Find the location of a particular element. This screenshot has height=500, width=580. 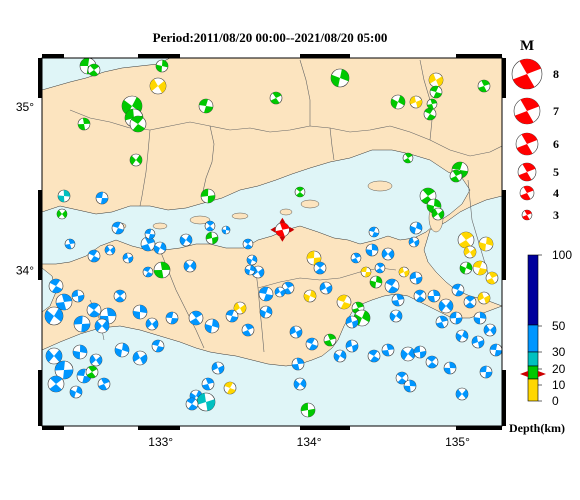

magnitude-legend-item: 7 is located at coordinates (536, 111).